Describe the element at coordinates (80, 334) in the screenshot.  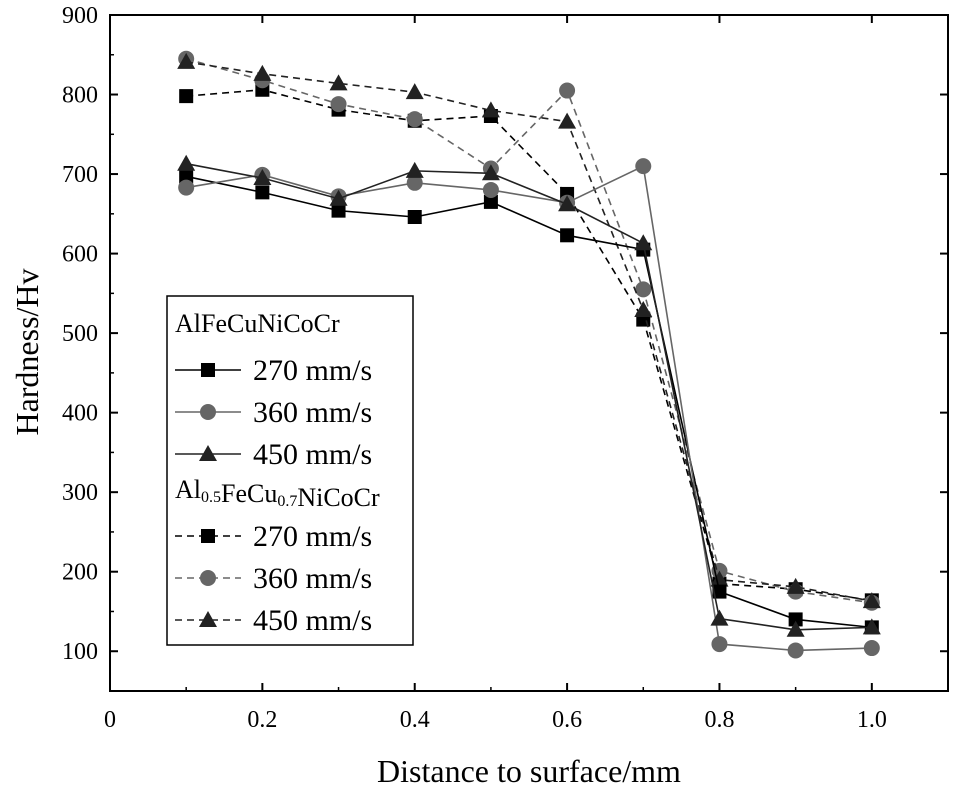
I see `y-tick-label: 500` at that location.